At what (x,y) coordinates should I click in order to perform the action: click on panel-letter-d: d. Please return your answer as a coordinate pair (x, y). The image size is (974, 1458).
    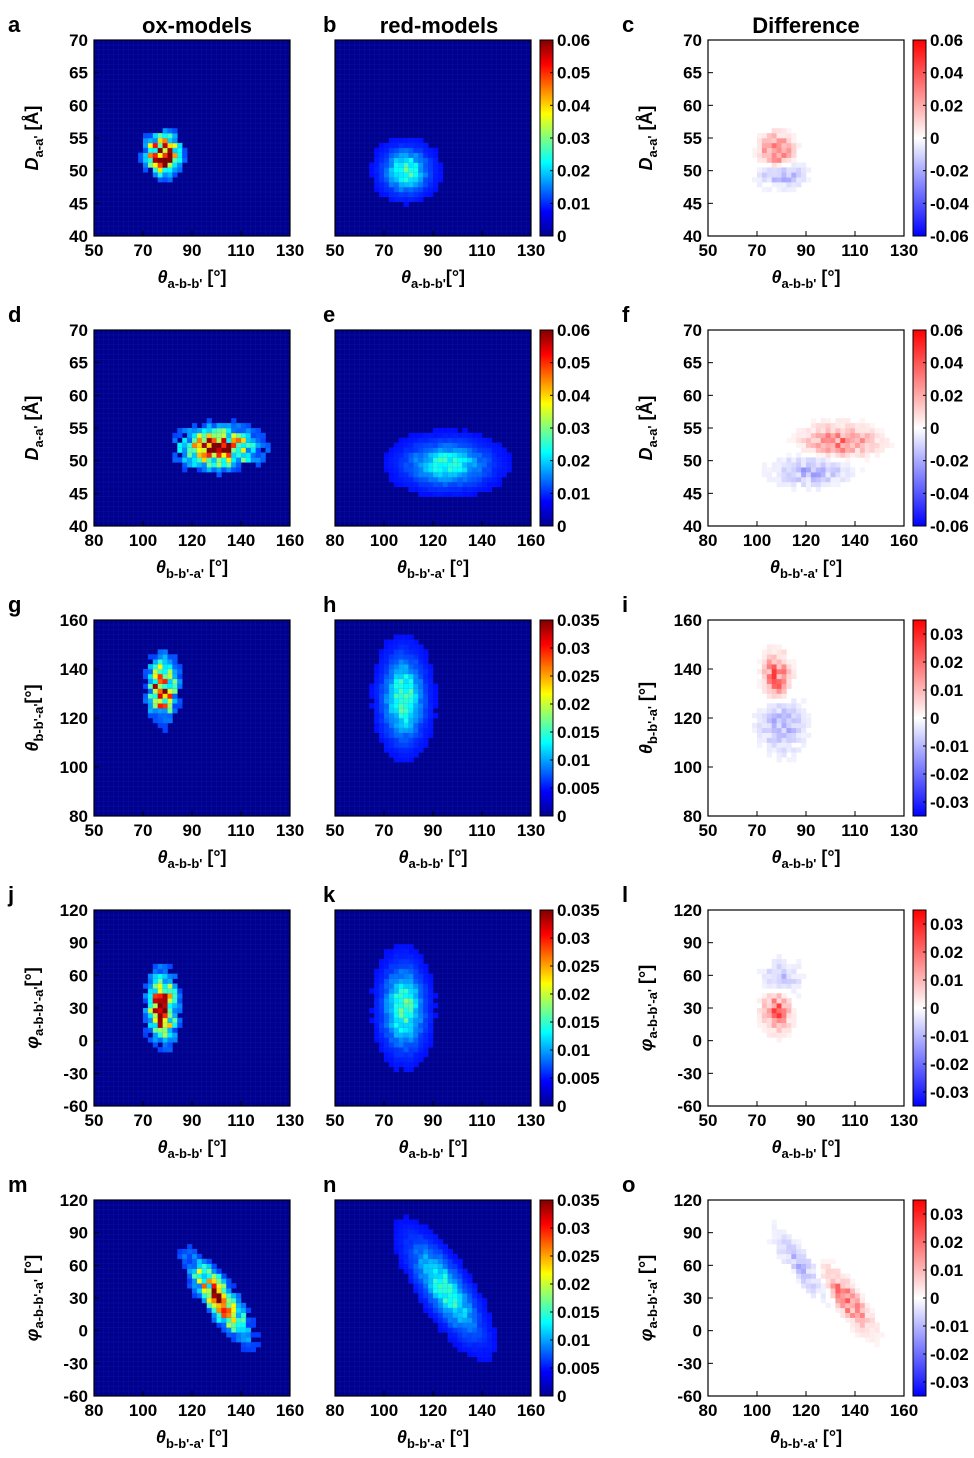
    Looking at the image, I should click on (14, 314).